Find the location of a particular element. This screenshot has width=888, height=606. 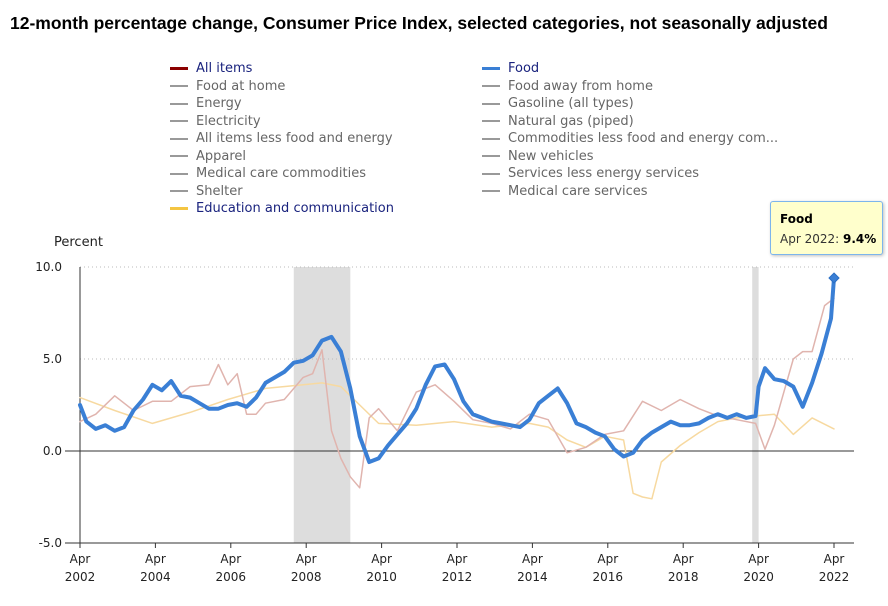

legend-label: Natural gas (piped) is located at coordinates (571, 121).